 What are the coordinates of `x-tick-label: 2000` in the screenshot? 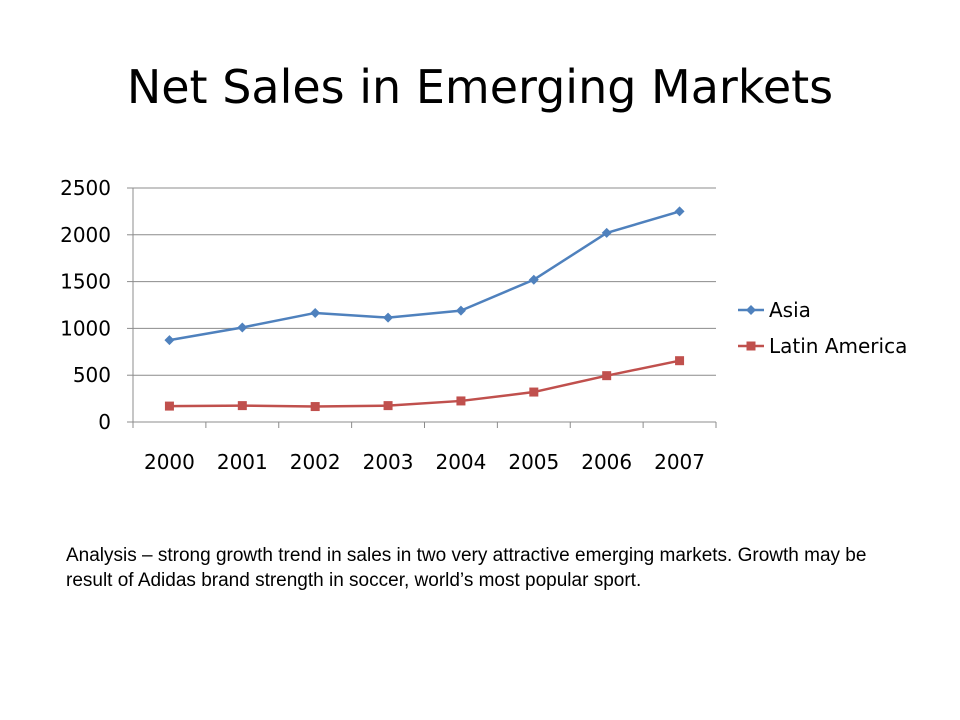 It's located at (169, 462).